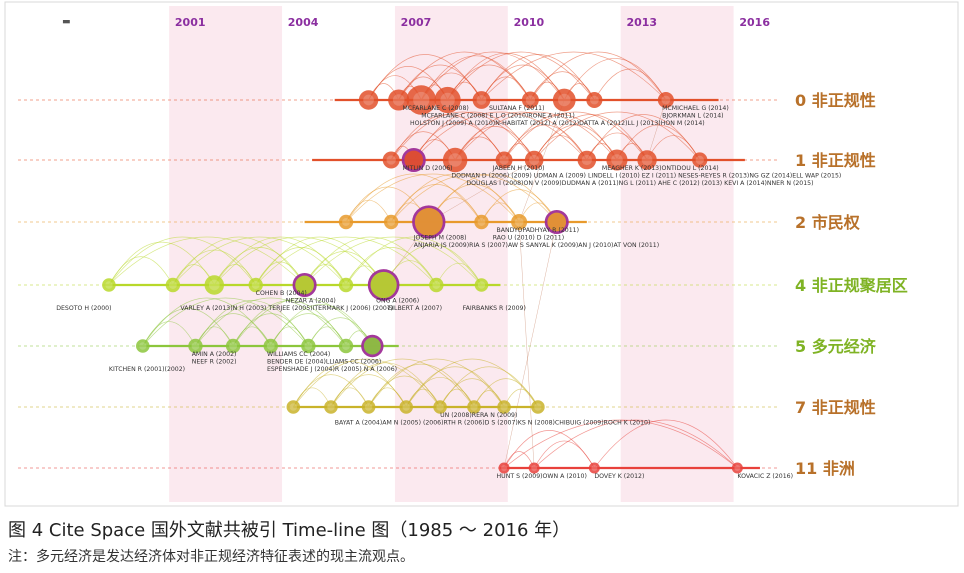 This screenshot has width=964, height=573. What do you see at coordinates (494, 308) in the screenshot?
I see `reference-label: FAIRBANKS R (2009)` at bounding box center [494, 308].